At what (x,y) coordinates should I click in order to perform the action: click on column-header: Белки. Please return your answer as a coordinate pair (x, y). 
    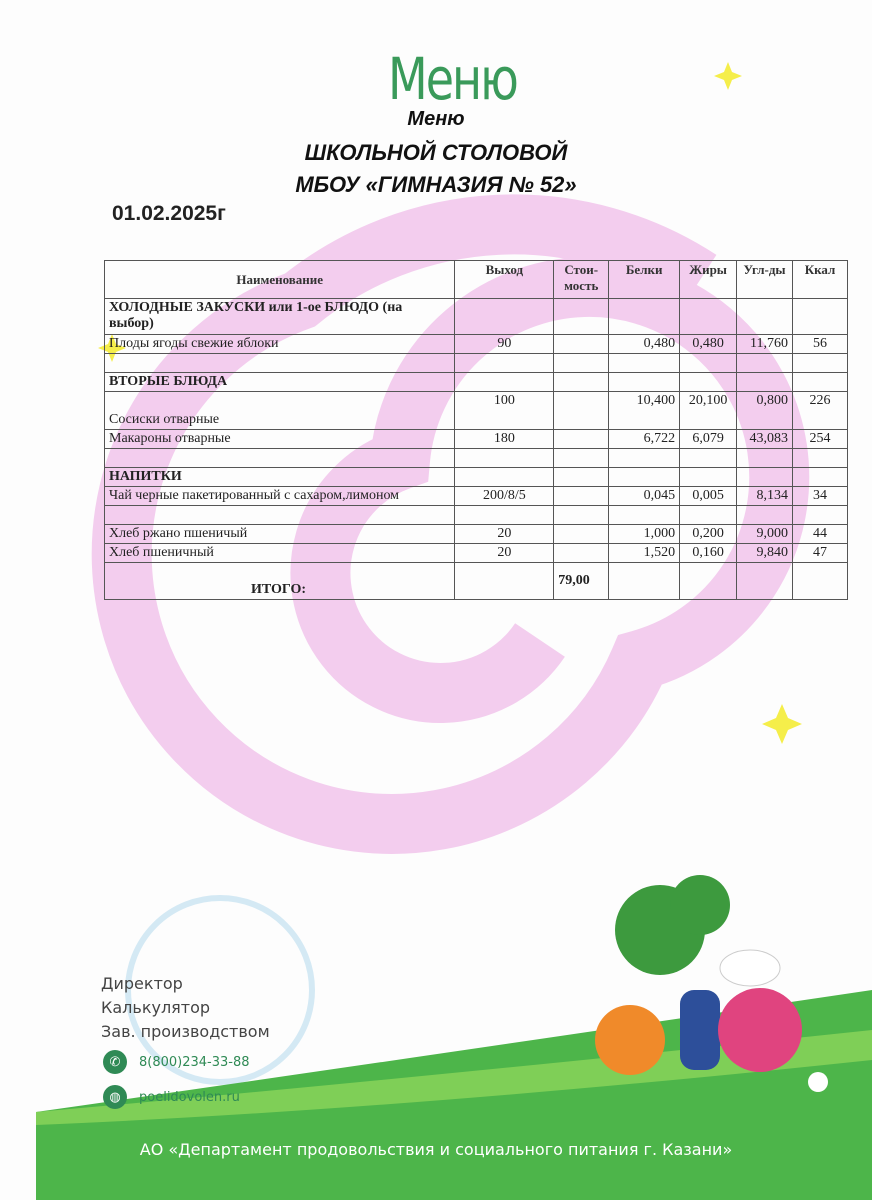
    Looking at the image, I should click on (644, 279).